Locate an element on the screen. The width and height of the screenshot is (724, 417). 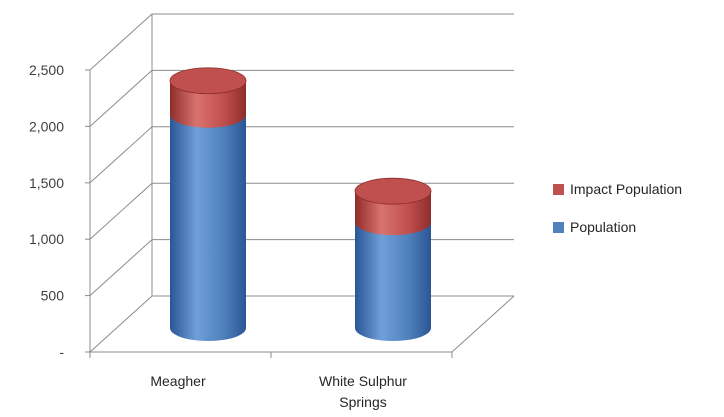
y-tick-label: 500 is located at coordinates (53, 296).